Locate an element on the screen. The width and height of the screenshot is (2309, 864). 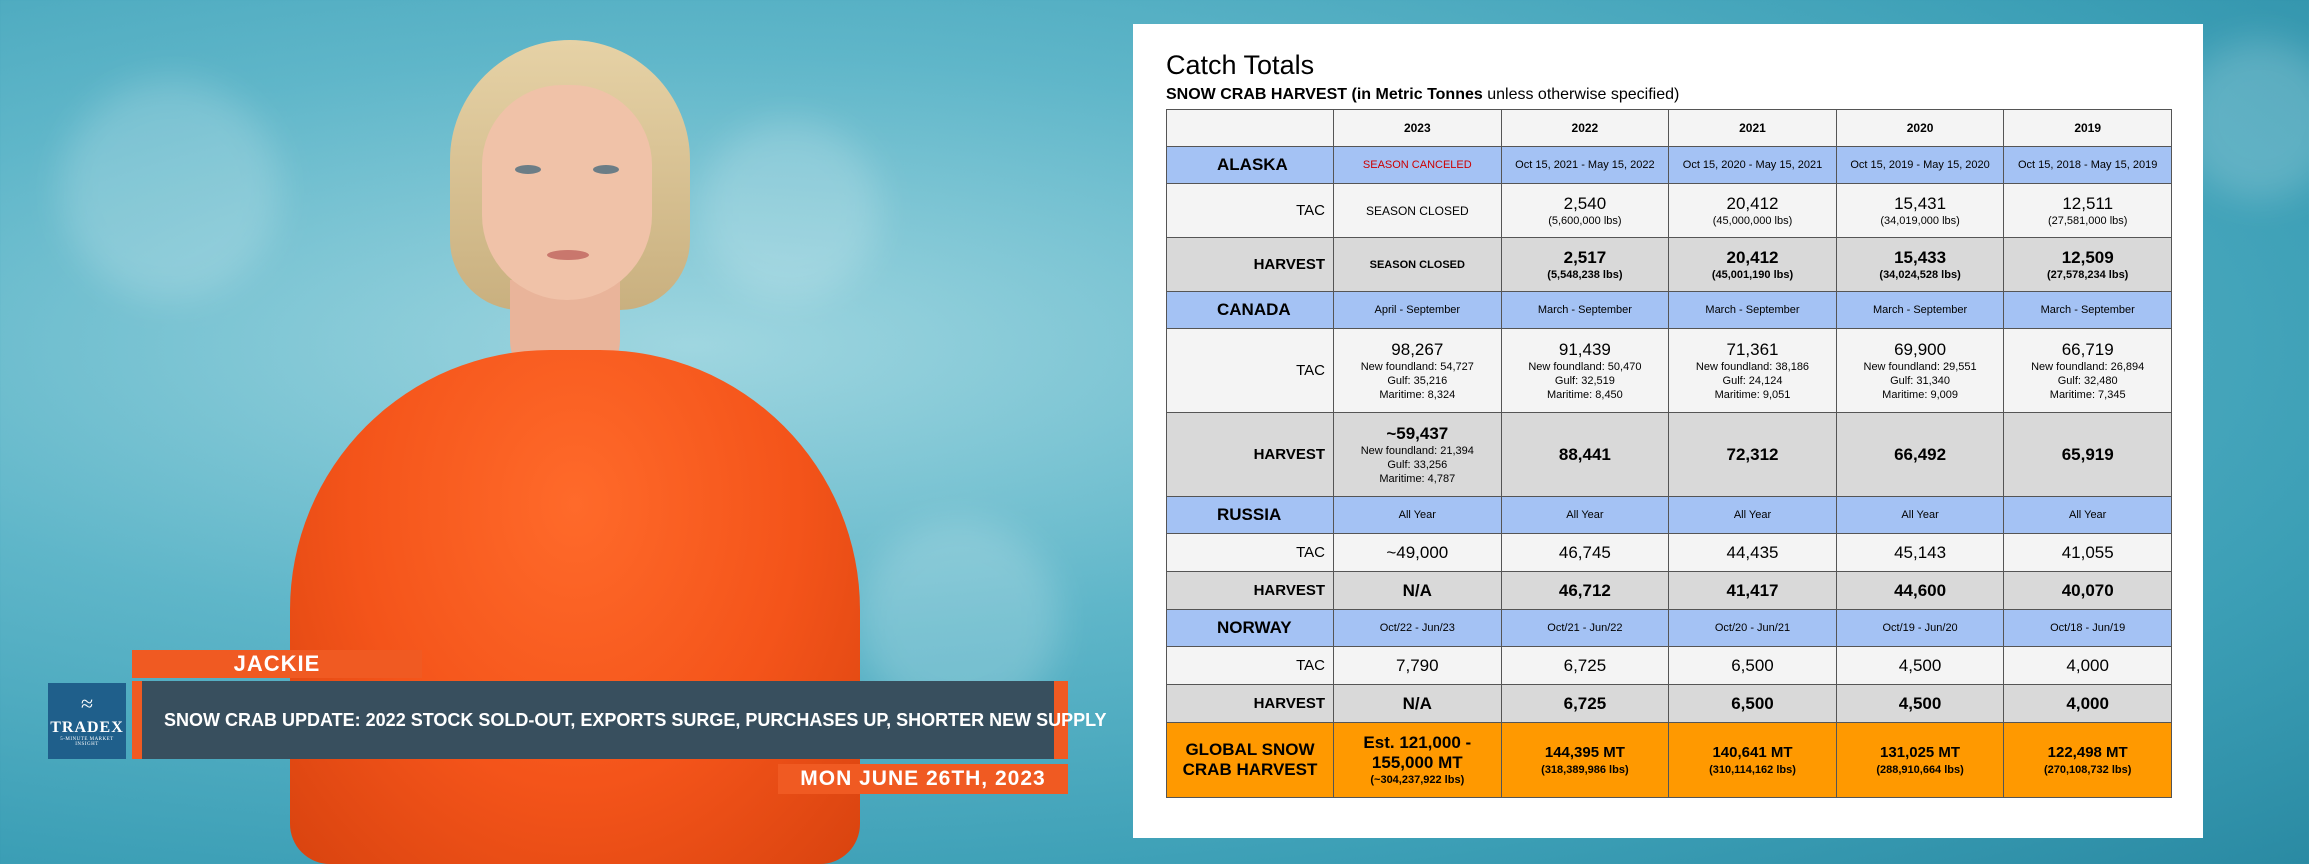
table-cell: 72,312 is located at coordinates (1752, 454).